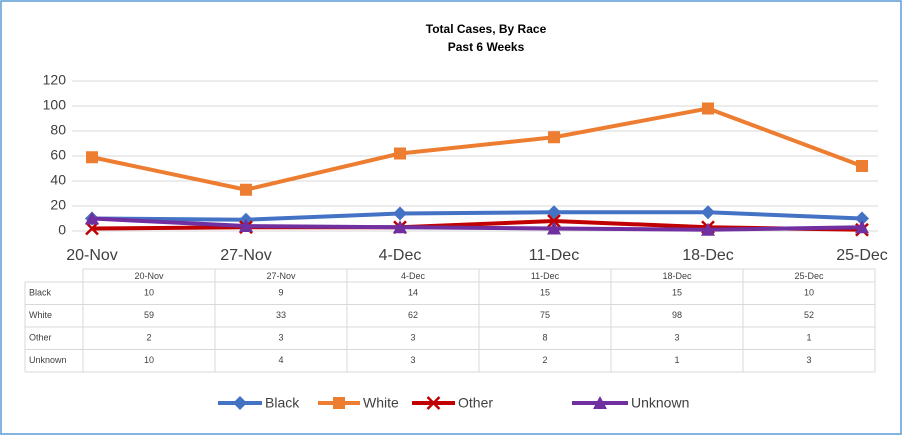 This screenshot has height=436, width=903. What do you see at coordinates (677, 315) in the screenshot?
I see `table-cell: 98` at bounding box center [677, 315].